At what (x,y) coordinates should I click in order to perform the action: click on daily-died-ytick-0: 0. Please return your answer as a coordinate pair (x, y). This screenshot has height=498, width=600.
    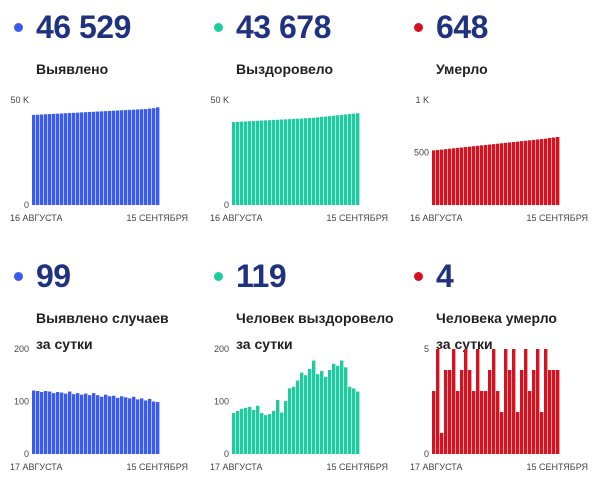
    Looking at the image, I should click on (426, 454).